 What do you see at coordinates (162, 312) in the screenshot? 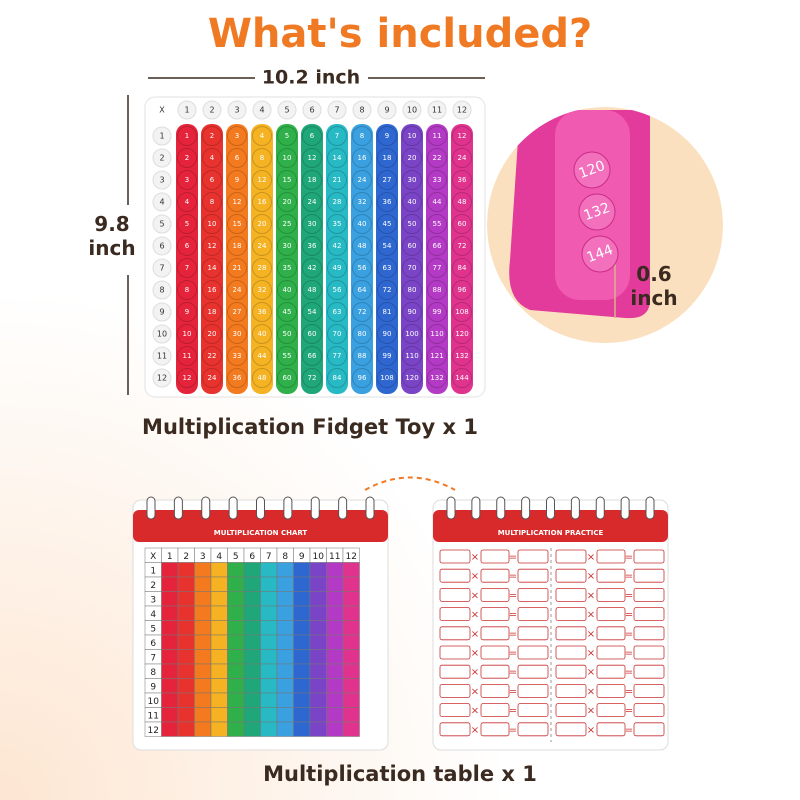
I see `header-bubble` at bounding box center [162, 312].